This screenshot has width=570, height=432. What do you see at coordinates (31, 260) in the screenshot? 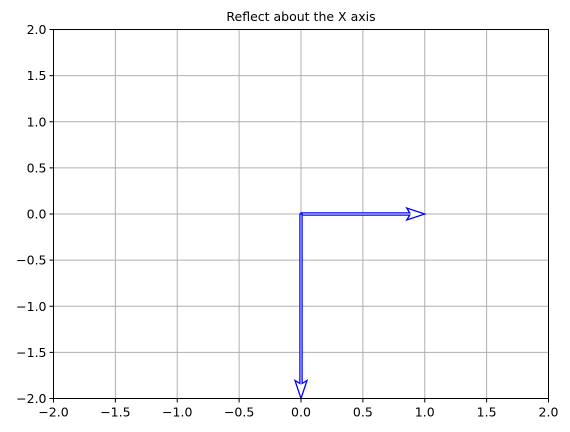
I see `y-tick-label: −0.5` at bounding box center [31, 260].